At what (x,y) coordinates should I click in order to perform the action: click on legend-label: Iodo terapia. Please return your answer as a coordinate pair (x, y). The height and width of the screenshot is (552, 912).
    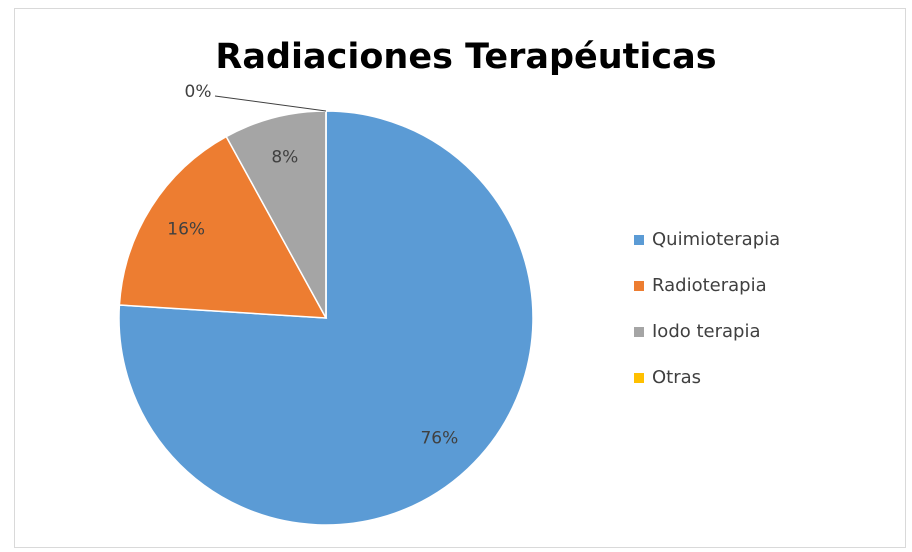
    Looking at the image, I should click on (706, 331).